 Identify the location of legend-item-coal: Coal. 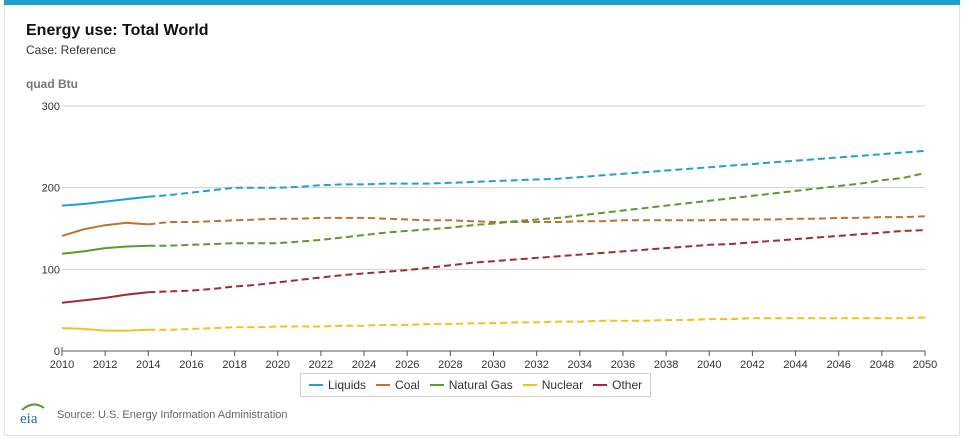
(398, 385).